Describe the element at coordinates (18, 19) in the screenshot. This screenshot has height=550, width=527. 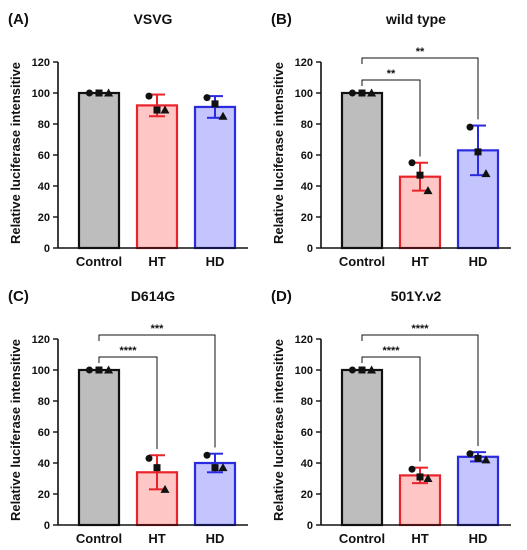
I see `panel-letter: (A)` at that location.